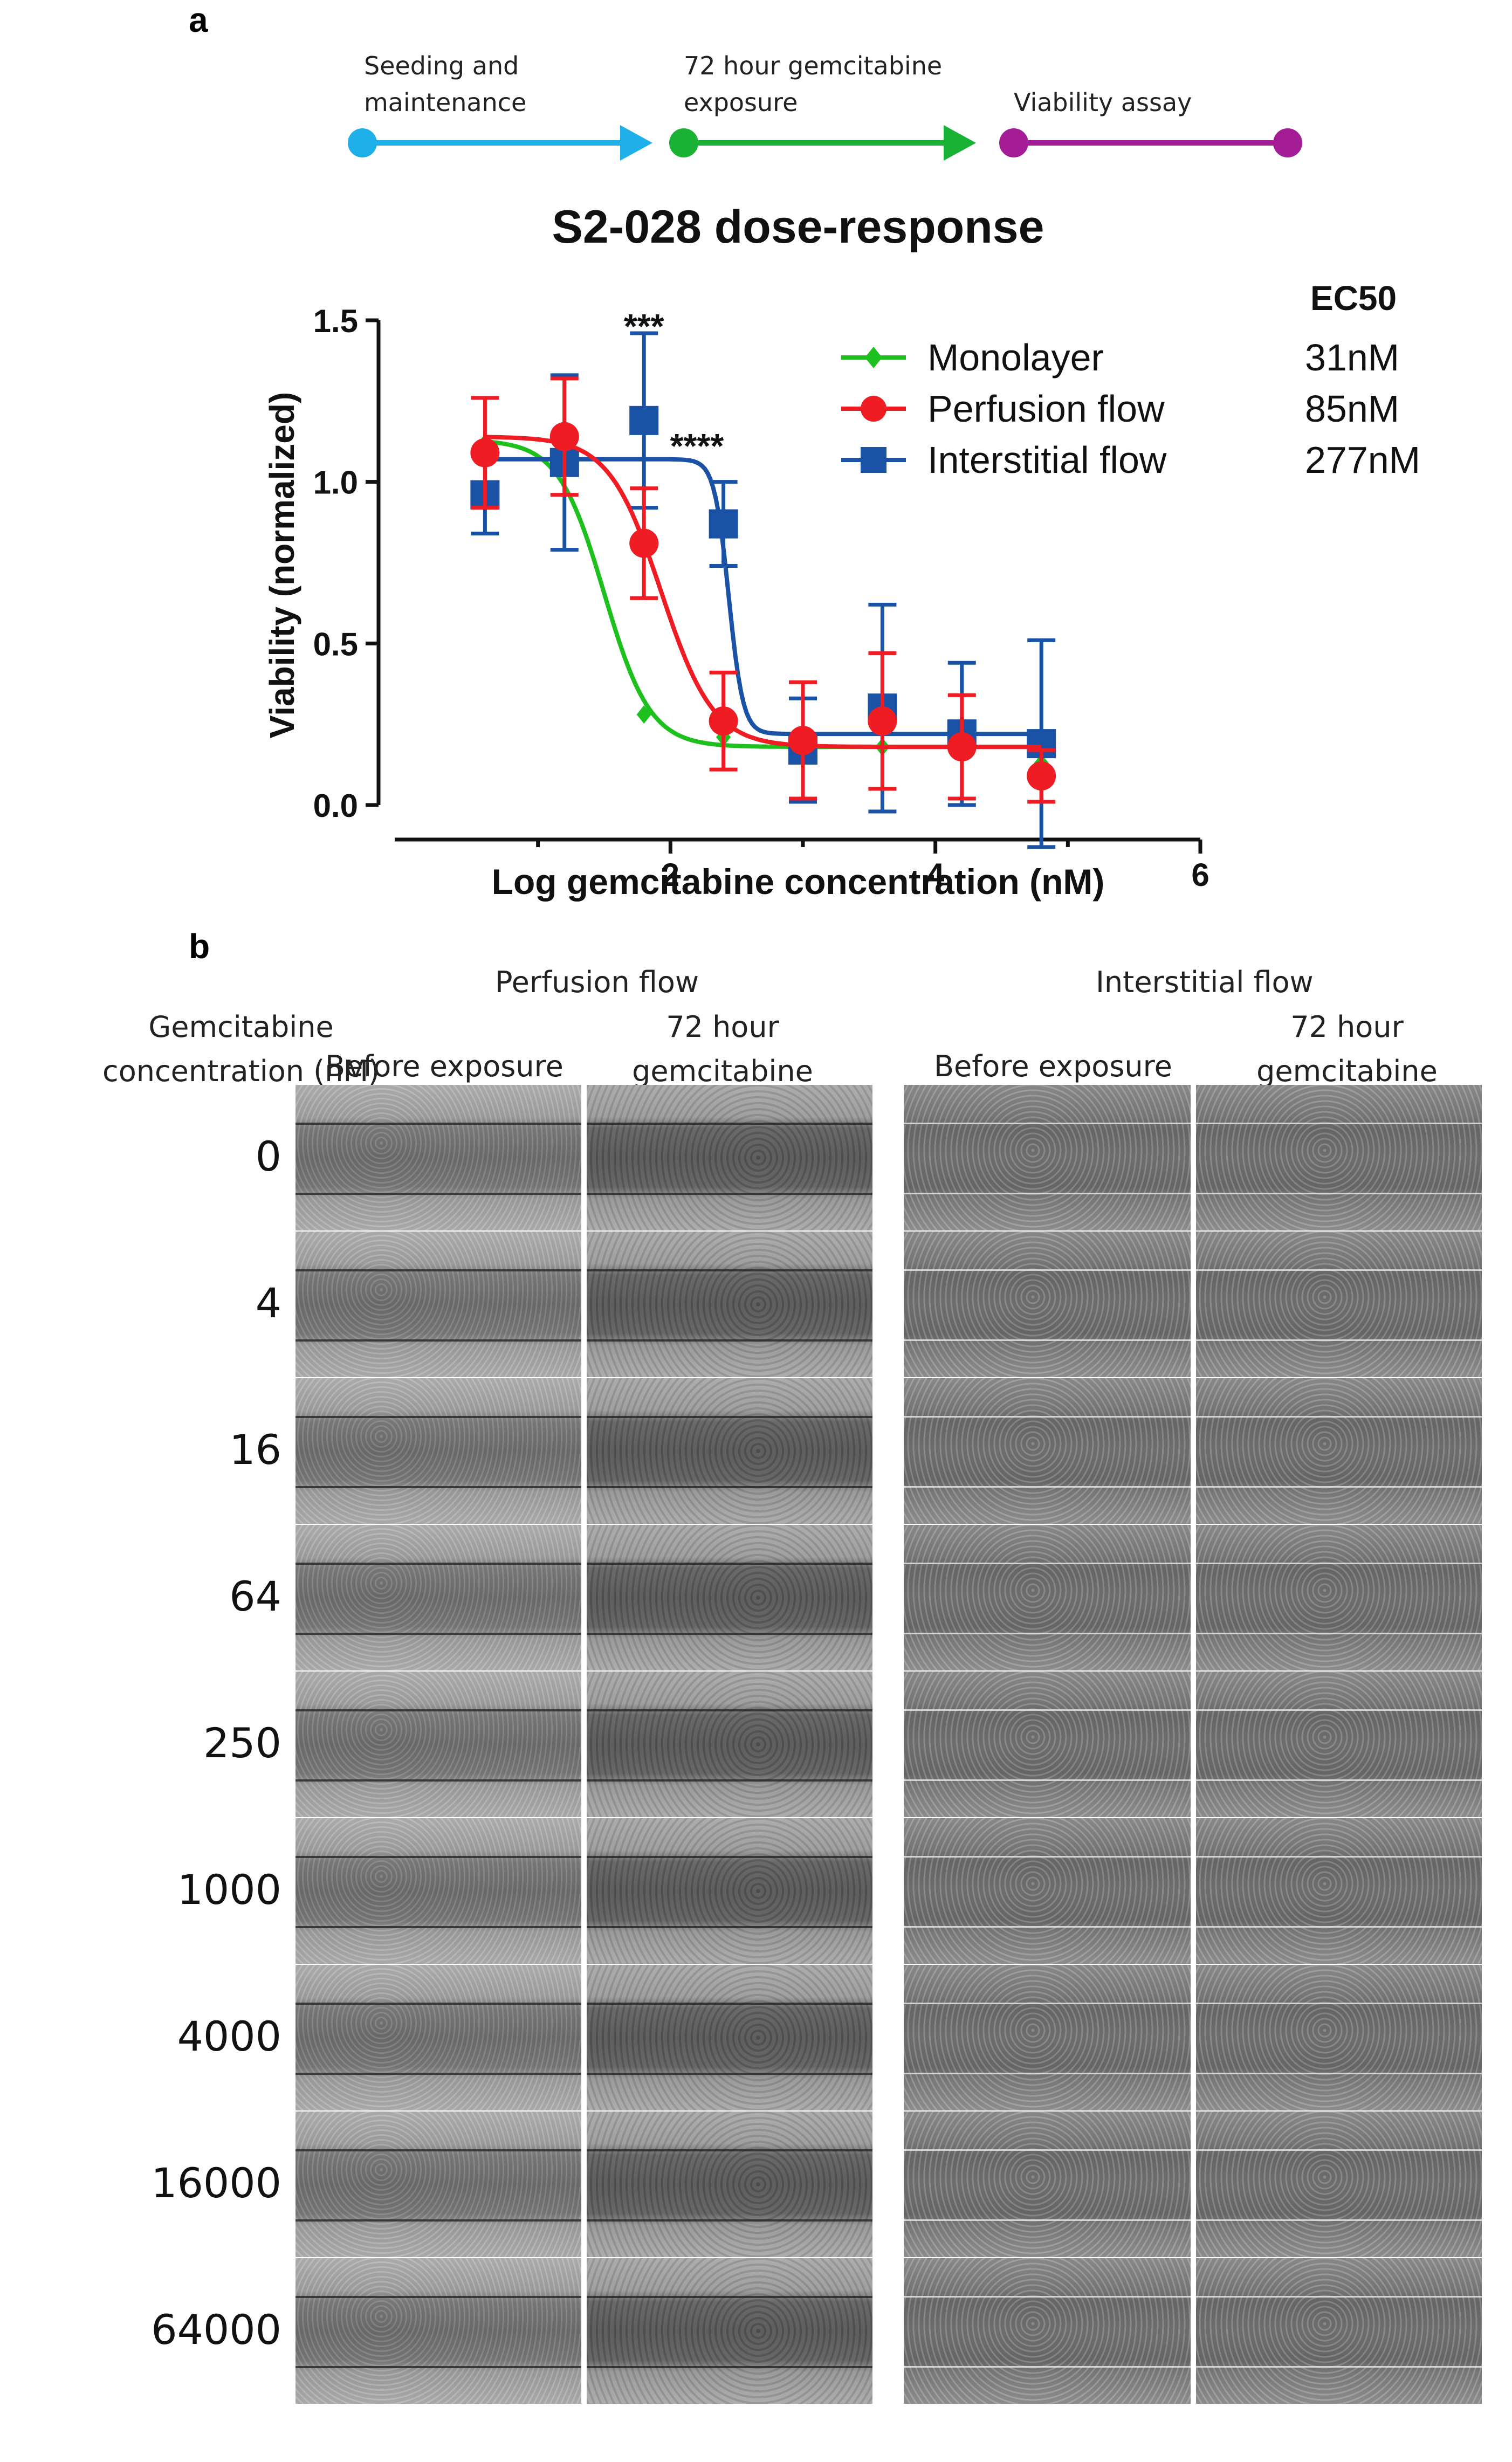  What do you see at coordinates (1046, 409) in the screenshot?
I see `legend-label-perfusion-flow: Perfusion flow` at bounding box center [1046, 409].